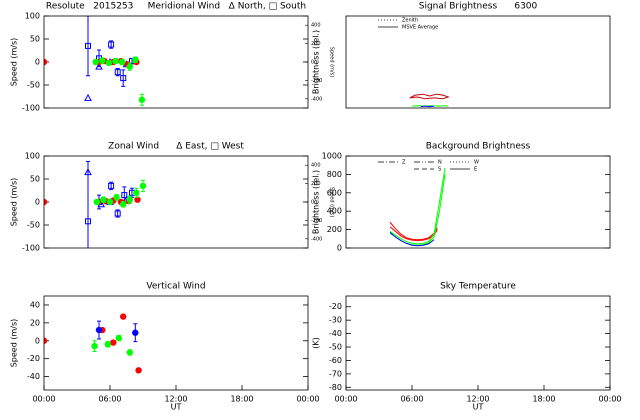 The image size is (640, 420). Describe the element at coordinates (31, 108) in the screenshot. I see `y-tick-label: -100` at that location.